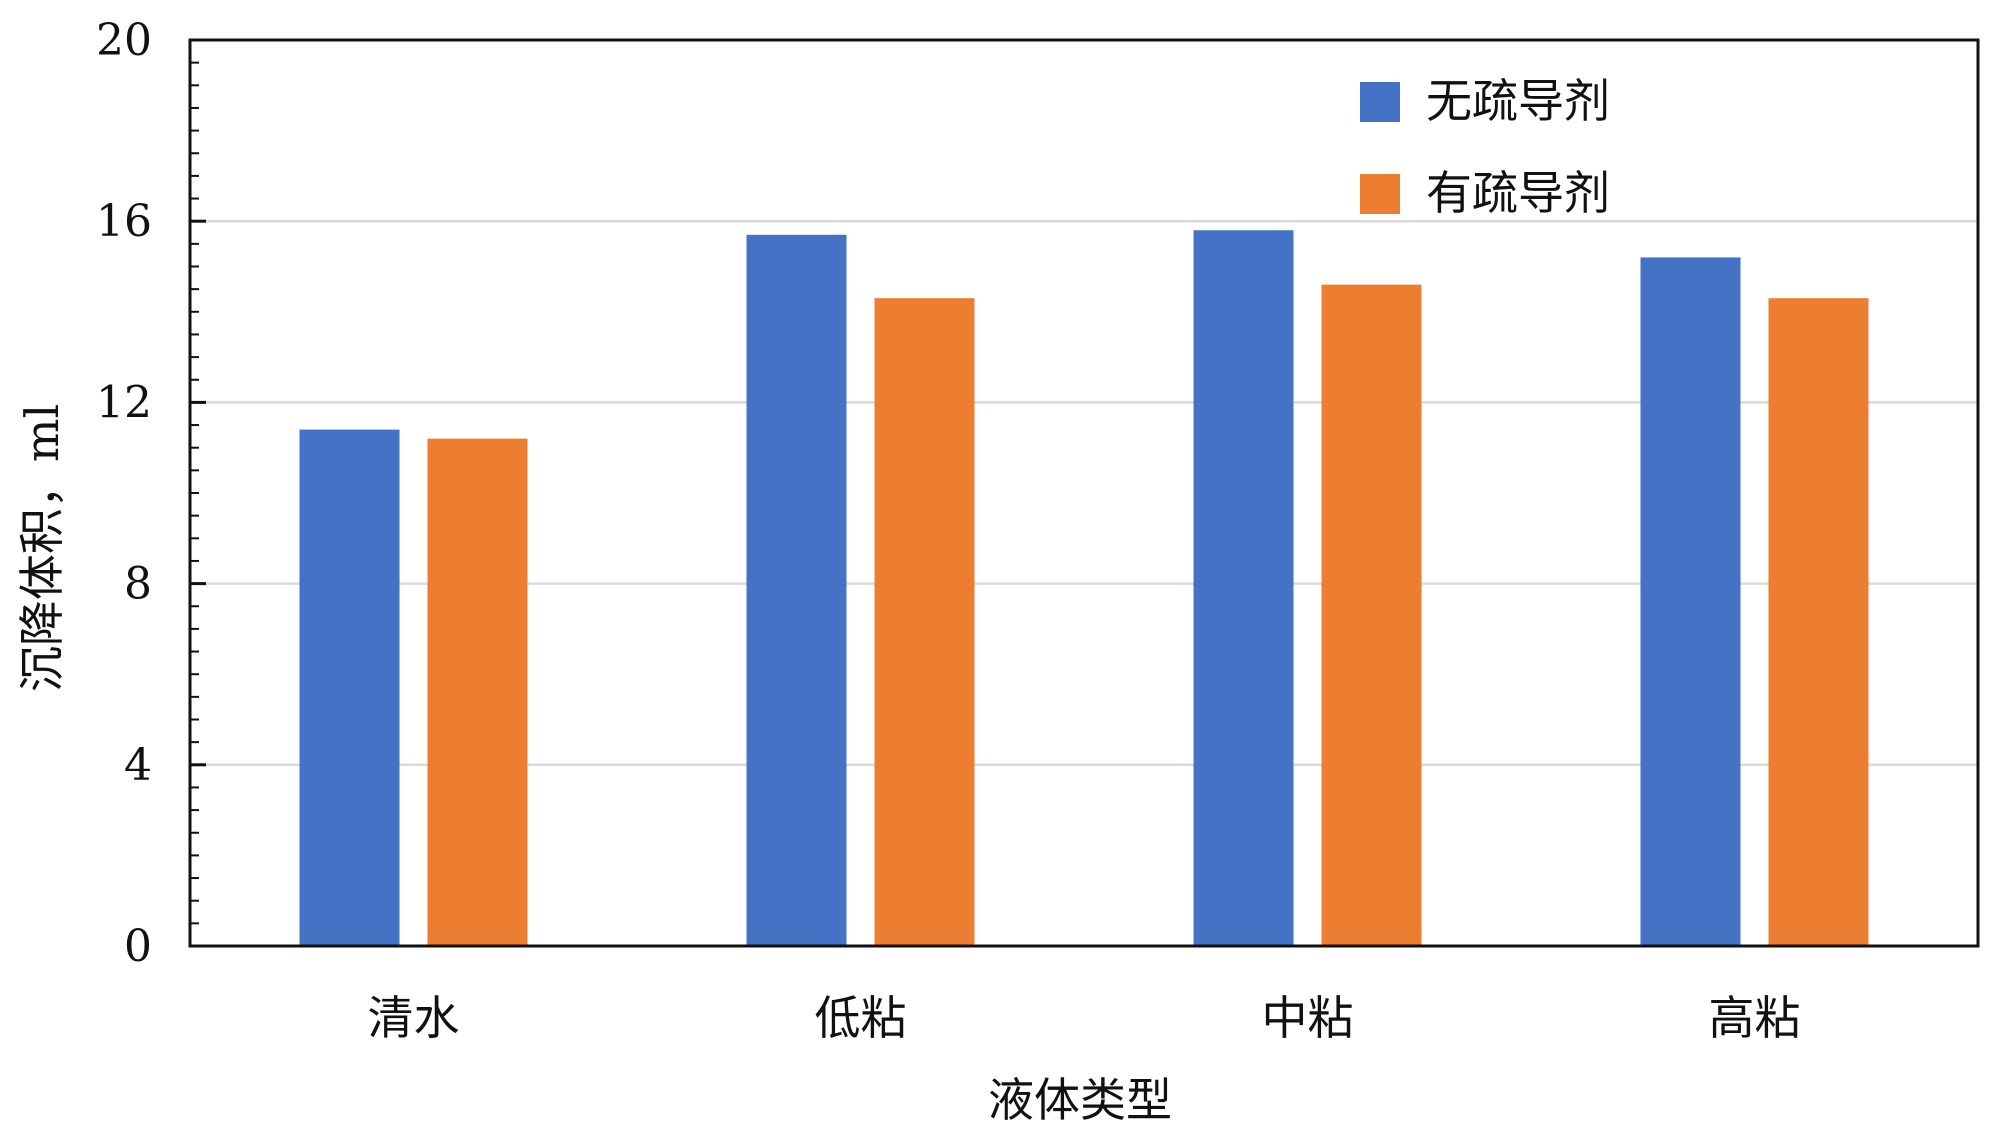 The width and height of the screenshot is (2000, 1138). Describe the element at coordinates (42, 548) in the screenshot. I see `y-axis-title: 沉降体积，ml` at that location.